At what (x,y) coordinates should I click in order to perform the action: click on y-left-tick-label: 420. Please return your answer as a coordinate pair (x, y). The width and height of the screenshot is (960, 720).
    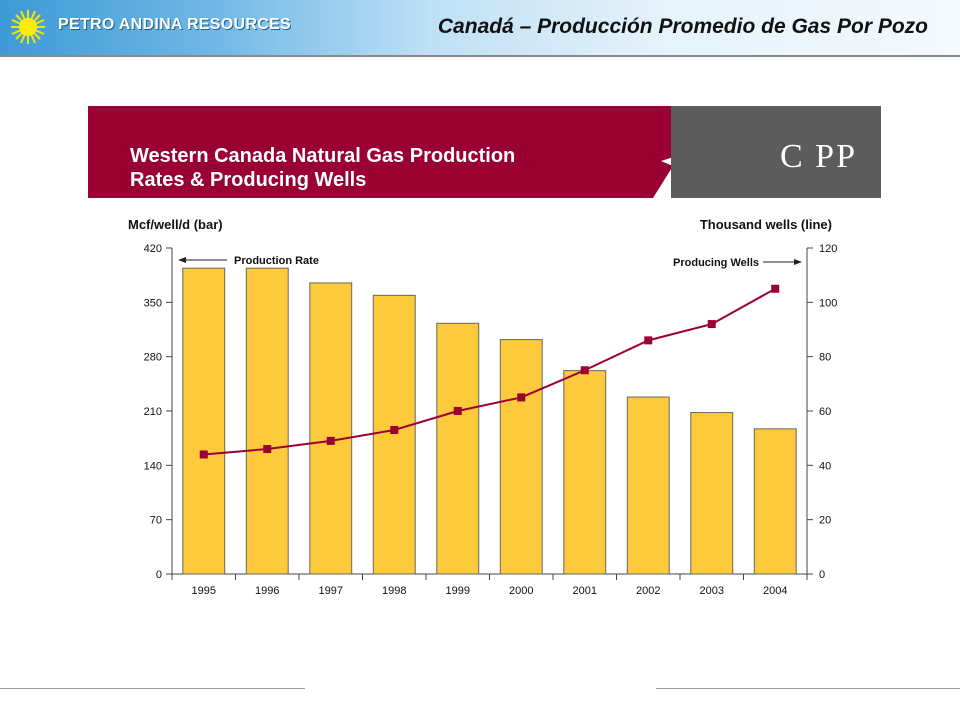
    Looking at the image, I should click on (153, 249).